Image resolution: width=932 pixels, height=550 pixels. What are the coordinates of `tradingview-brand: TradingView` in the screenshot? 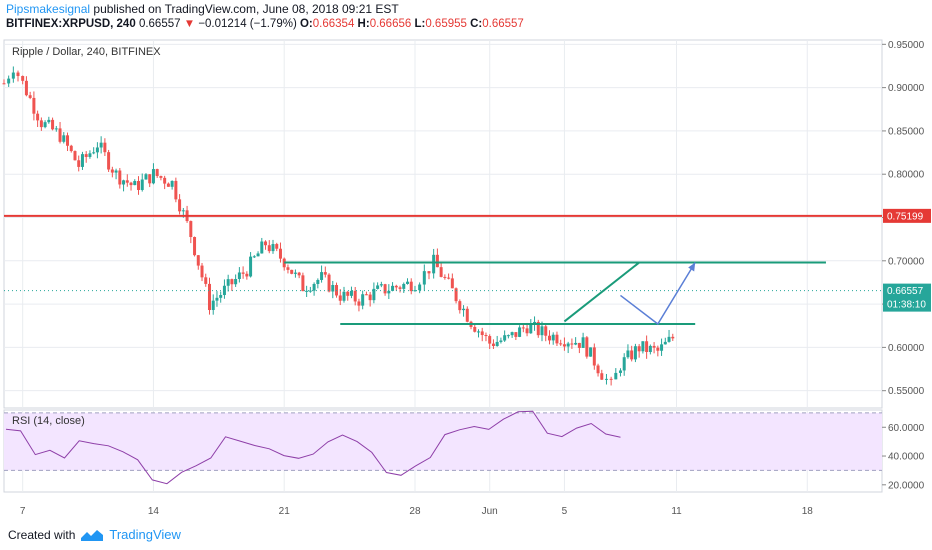 It's located at (145, 534).